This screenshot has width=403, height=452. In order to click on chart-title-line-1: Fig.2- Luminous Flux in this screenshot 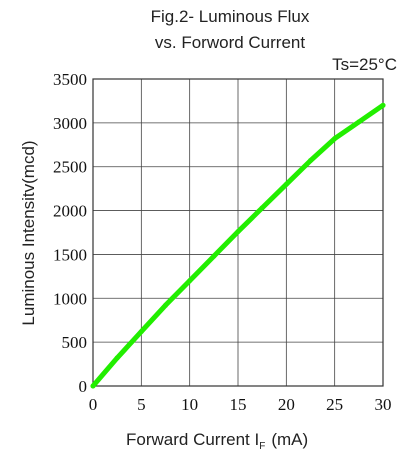, I will do `click(230, 16)`.